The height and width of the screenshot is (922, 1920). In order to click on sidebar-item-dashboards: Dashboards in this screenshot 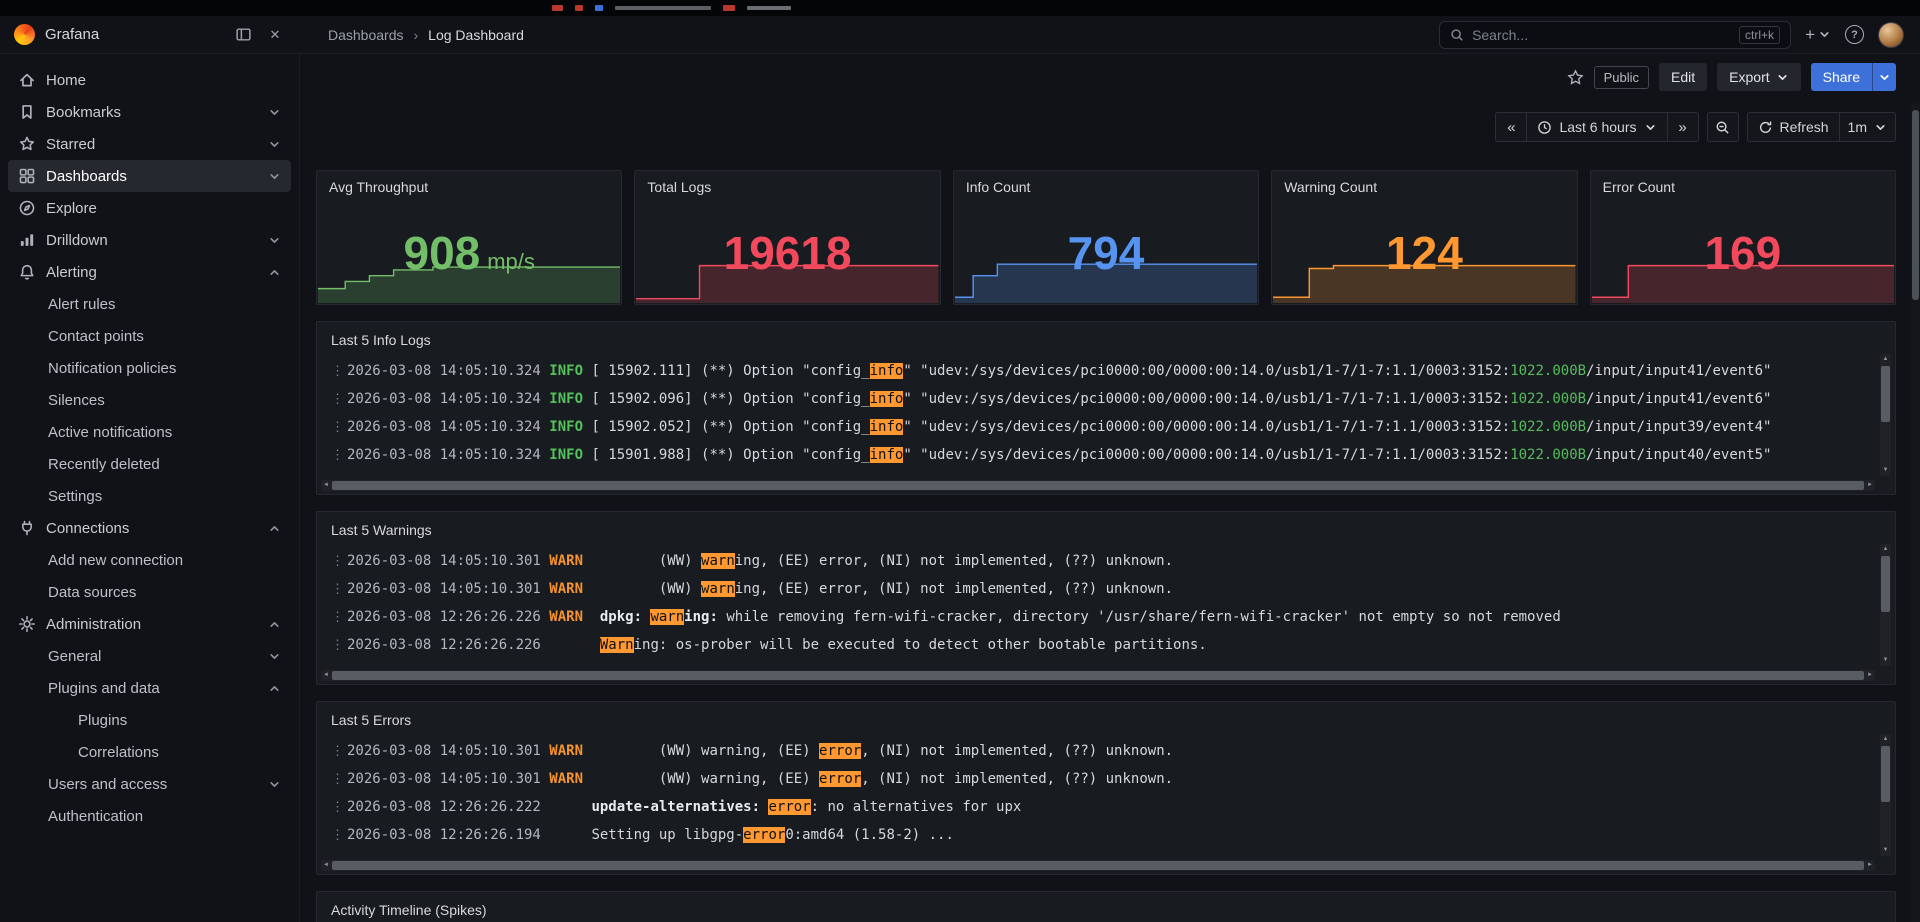, I will do `click(149, 176)`.